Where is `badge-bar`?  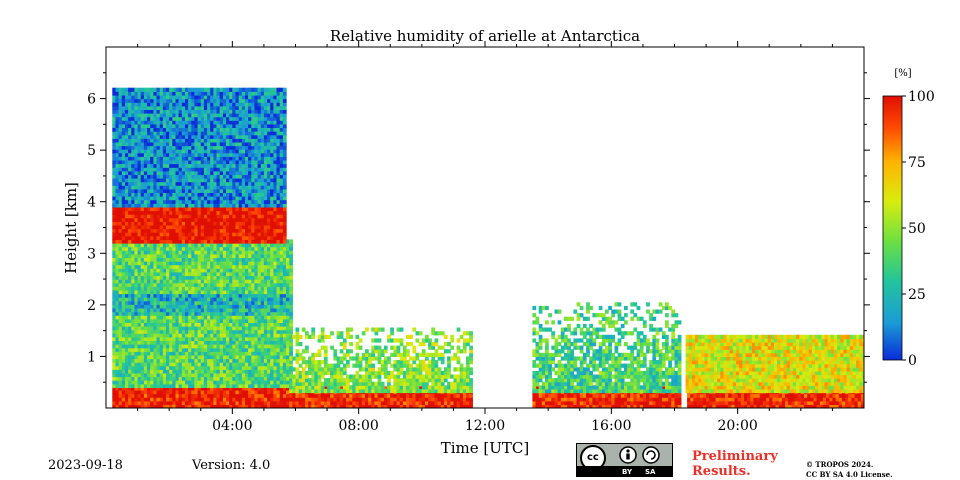 badge-bar is located at coordinates (624, 471).